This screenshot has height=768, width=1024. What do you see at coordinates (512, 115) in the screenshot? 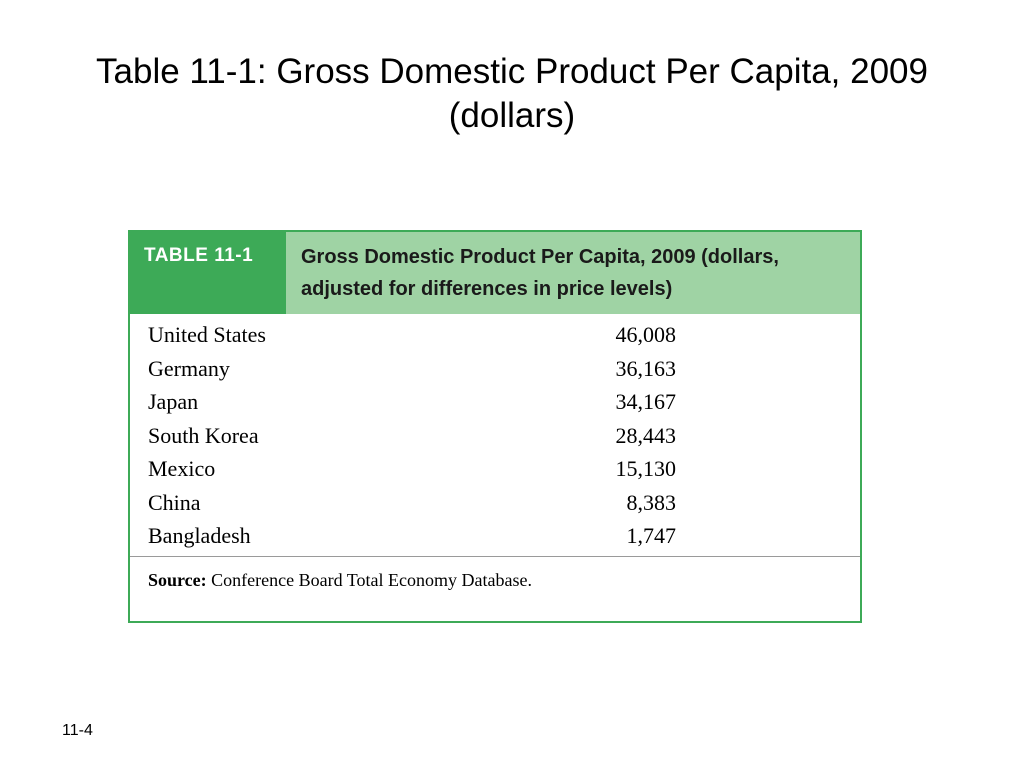
I see `slide-title-line-2: (dollars)` at bounding box center [512, 115].